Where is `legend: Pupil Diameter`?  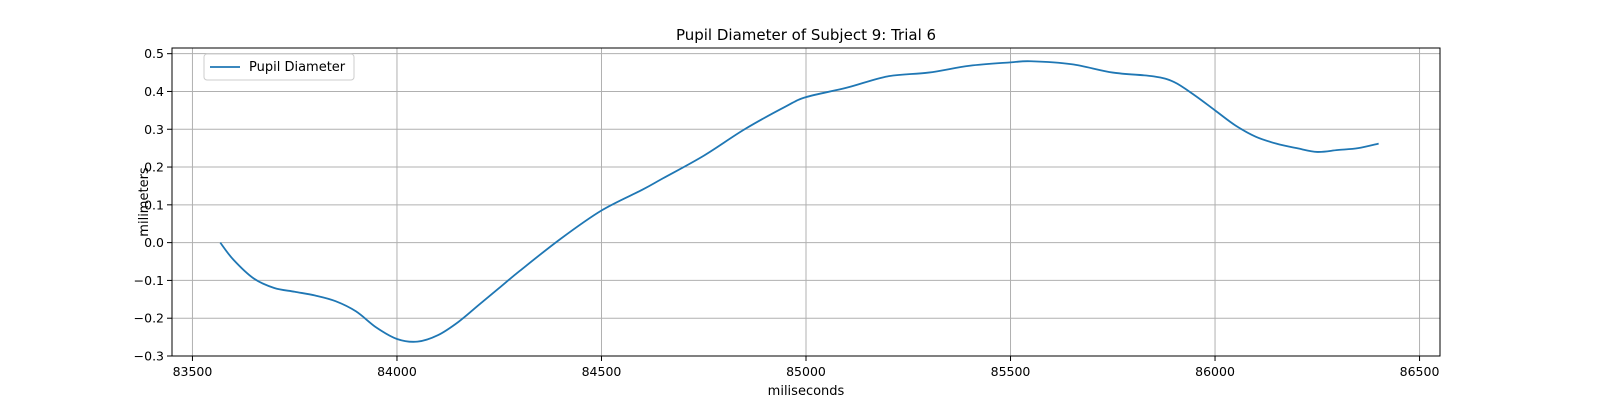
legend: Pupil Diameter is located at coordinates (279, 67).